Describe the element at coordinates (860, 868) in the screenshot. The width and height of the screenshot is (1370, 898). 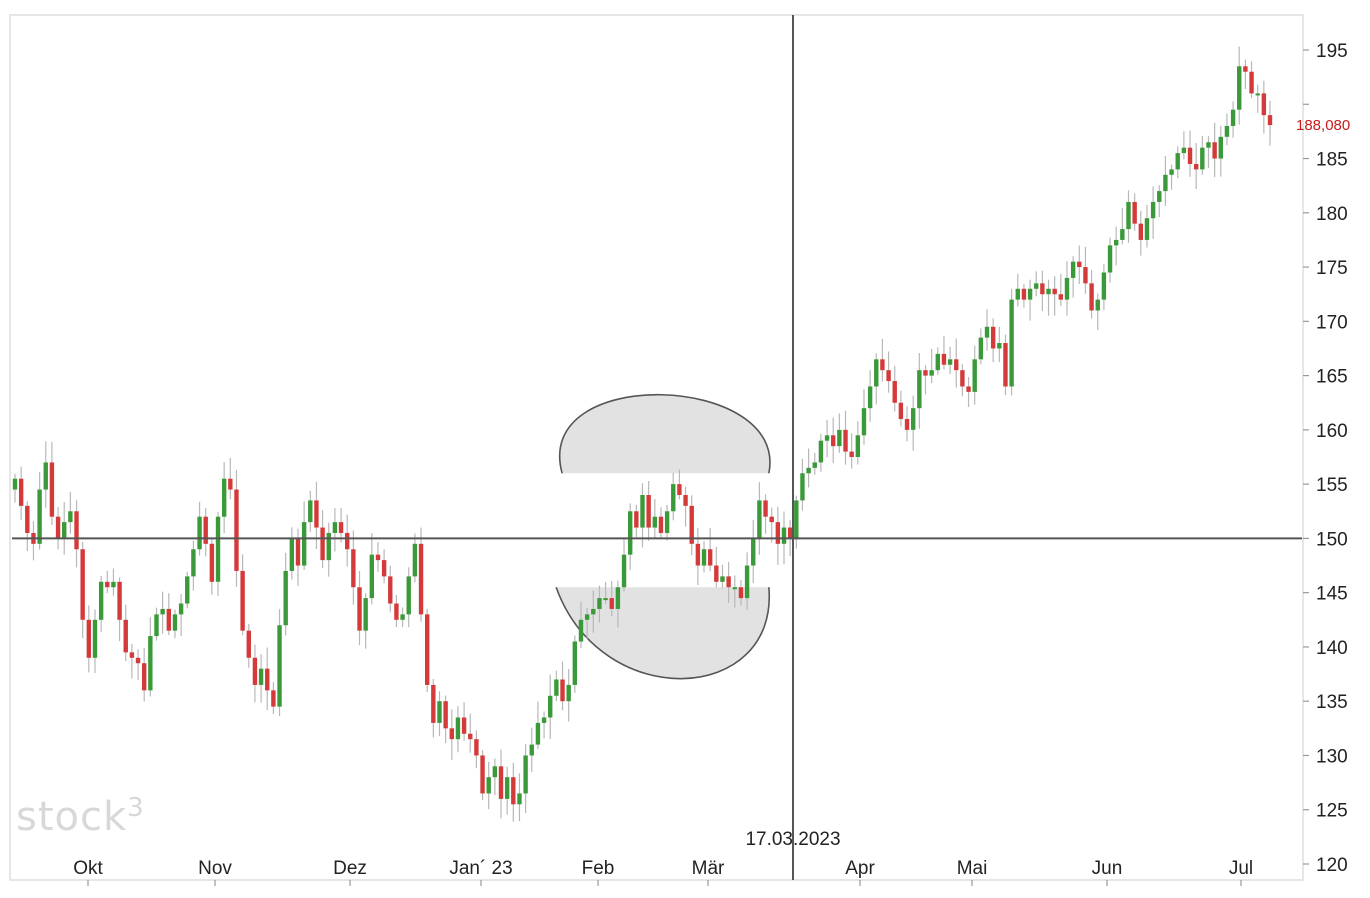
I see `x-tick-label: Apr` at that location.